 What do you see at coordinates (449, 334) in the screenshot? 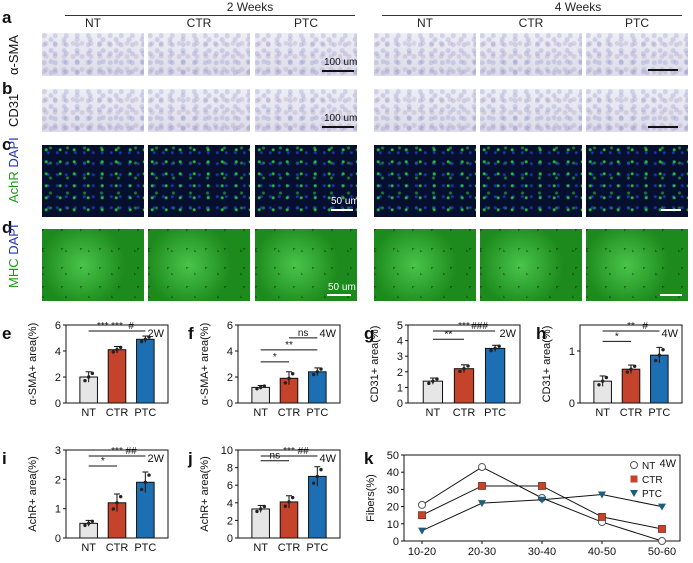
I see `significance-label-g: **` at bounding box center [449, 334].